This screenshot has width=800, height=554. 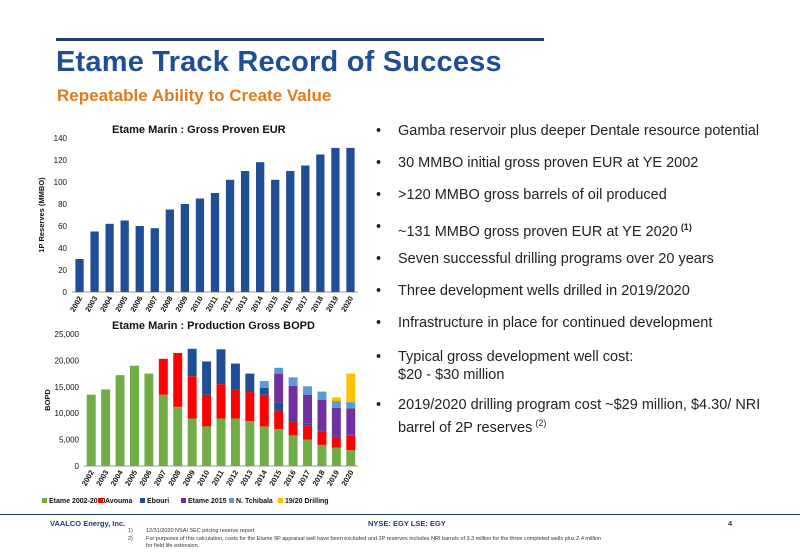 What do you see at coordinates (221, 367) in the screenshot?
I see `bar-ebouri-2011` at bounding box center [221, 367].